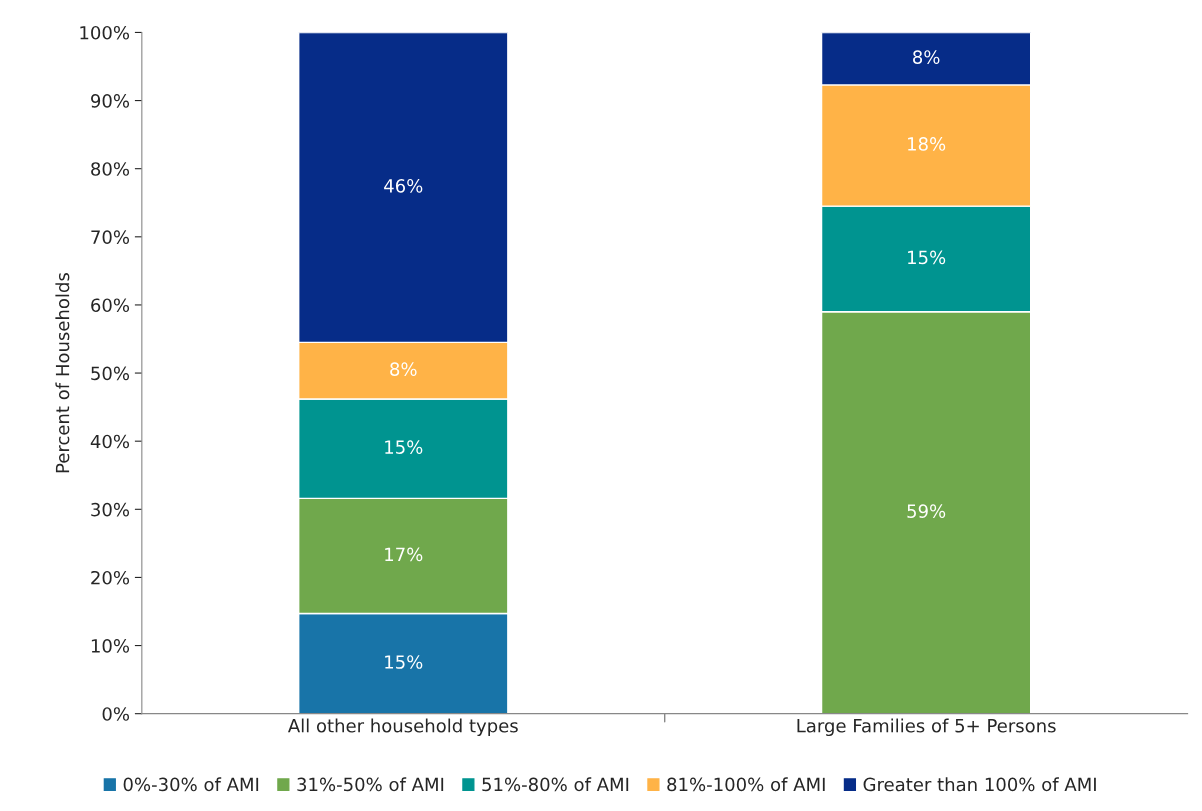  Describe the element at coordinates (979, 784) in the screenshot. I see `legend-label: Greater than 100% of AMI` at that location.